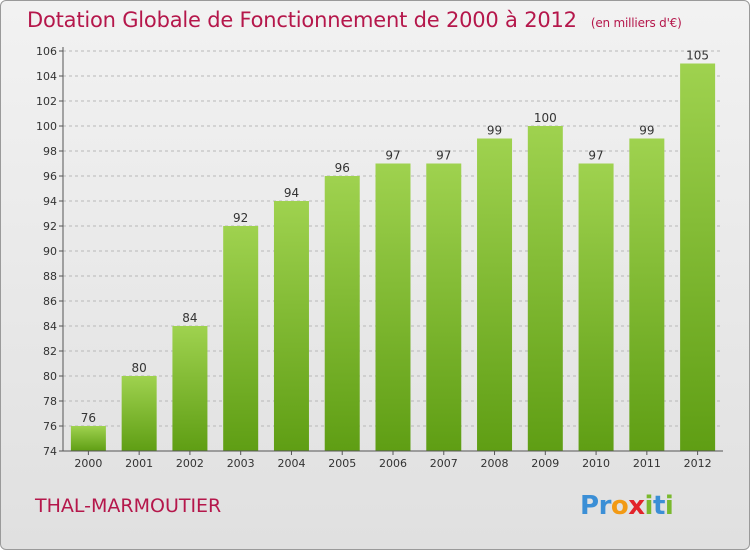  Describe the element at coordinates (605, 506) in the screenshot. I see `logo-letter: r` at that location.